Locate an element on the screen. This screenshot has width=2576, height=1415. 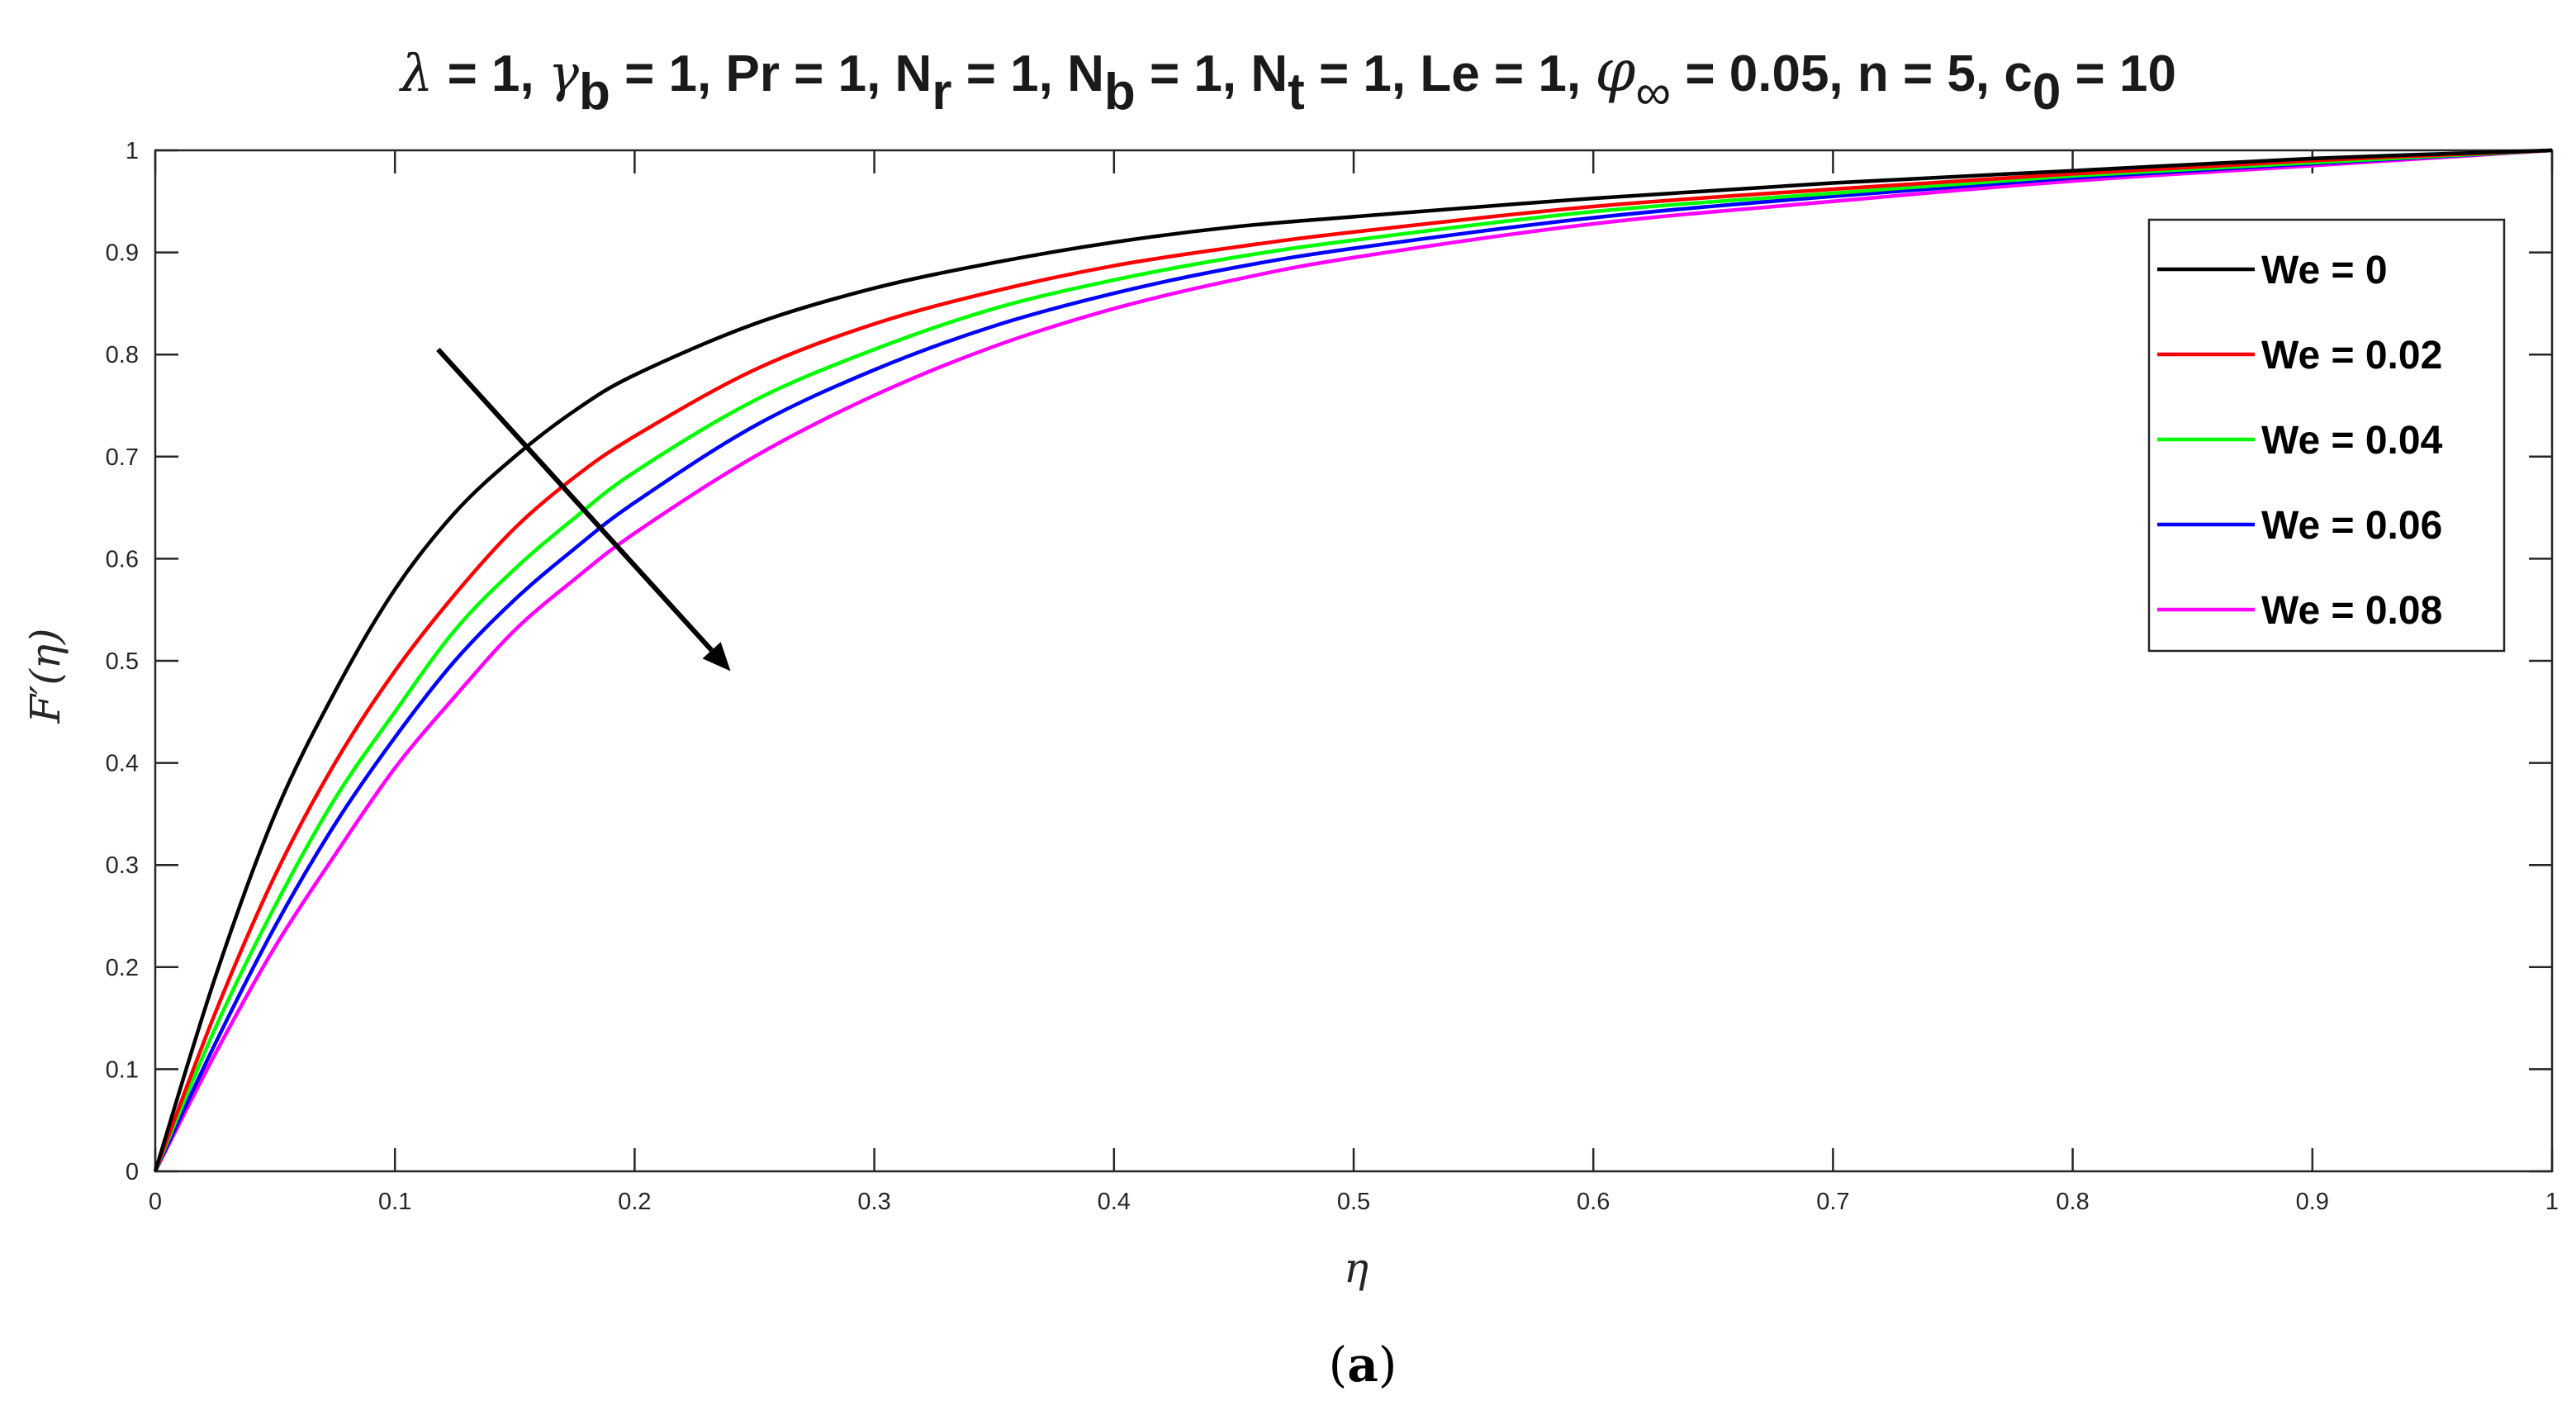
title-symbol: n is located at coordinates (1873, 73).